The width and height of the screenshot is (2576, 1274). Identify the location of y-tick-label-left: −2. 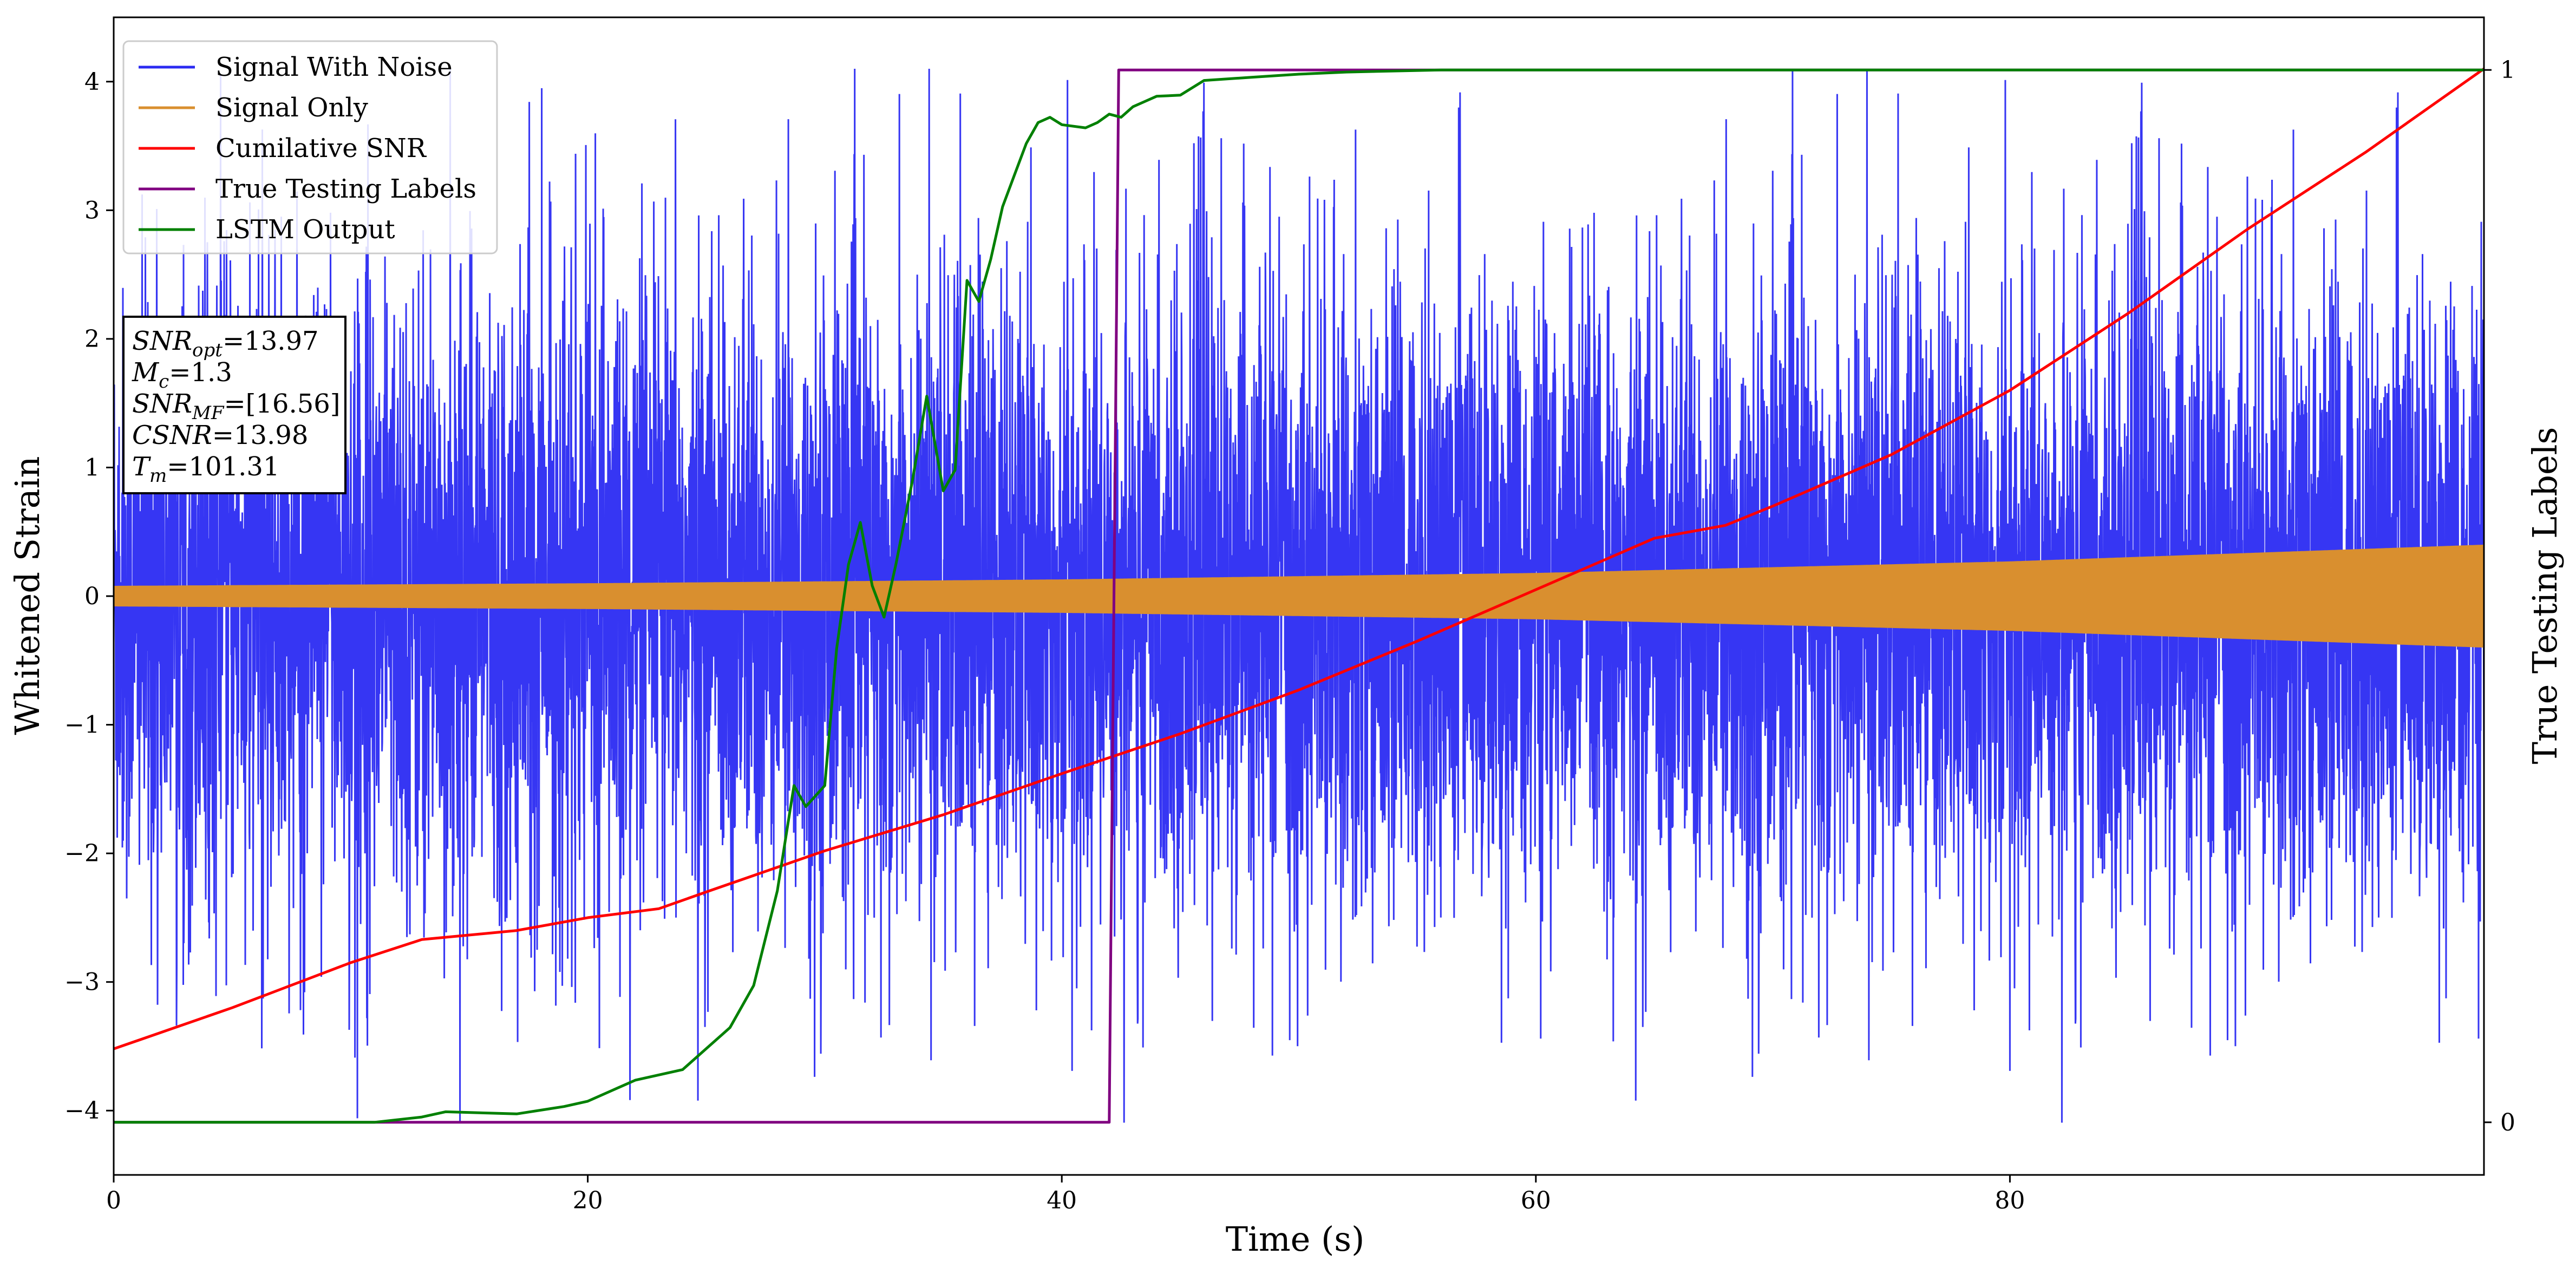
(82, 853).